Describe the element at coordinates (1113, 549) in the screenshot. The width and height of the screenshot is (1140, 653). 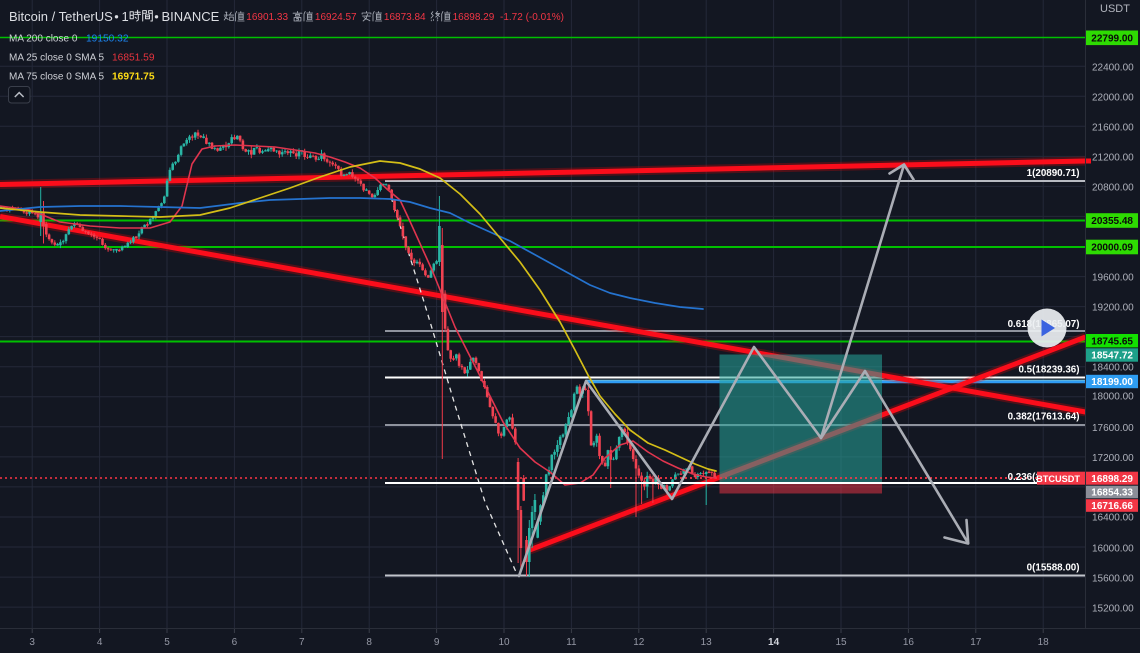
I see `svg-text: 16000.00` at that location.